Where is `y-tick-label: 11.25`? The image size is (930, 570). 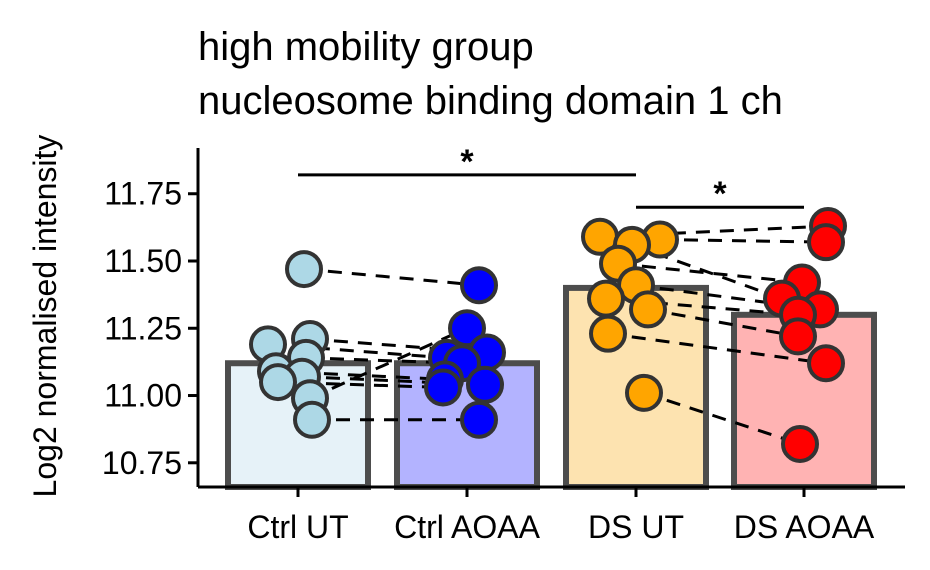
y-tick-label: 11.25 is located at coordinates (143, 328).